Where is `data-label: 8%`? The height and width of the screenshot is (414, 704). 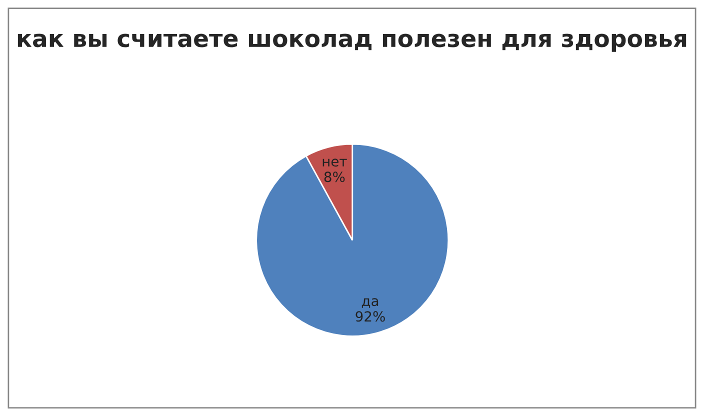
data-label: 8% is located at coordinates (334, 177).